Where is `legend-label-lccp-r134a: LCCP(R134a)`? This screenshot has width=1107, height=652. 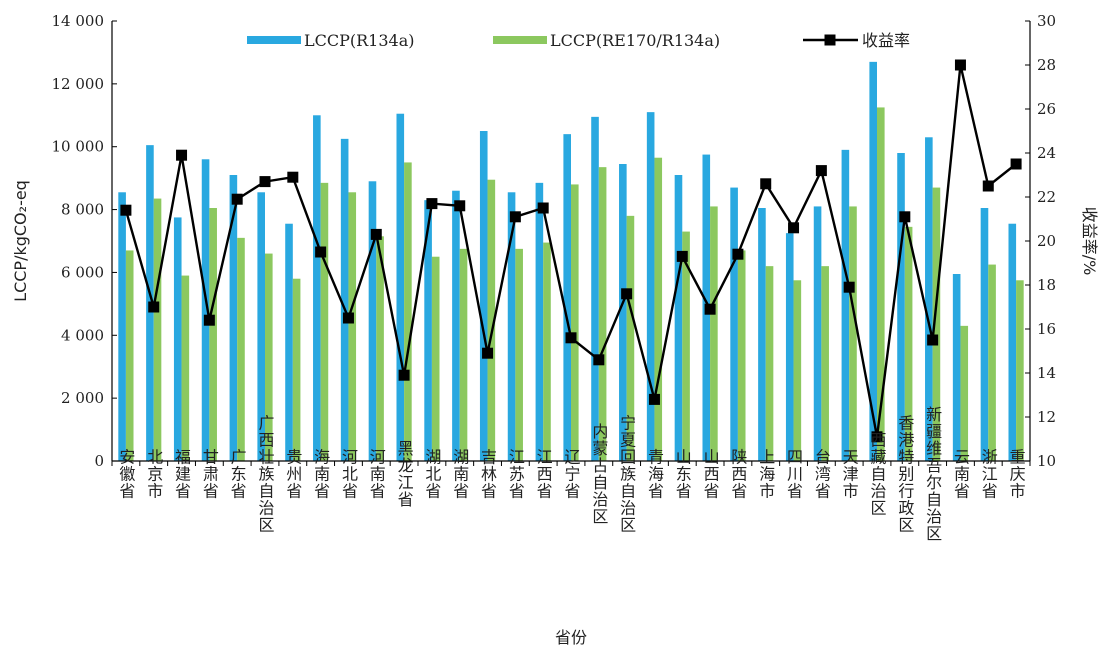
legend-label-lccp-r134a: LCCP(R134a) is located at coordinates (359, 40).